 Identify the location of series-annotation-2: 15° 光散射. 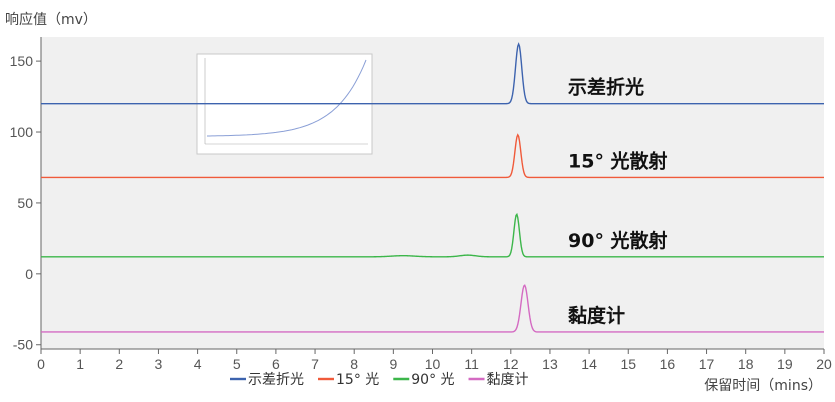
(618, 160).